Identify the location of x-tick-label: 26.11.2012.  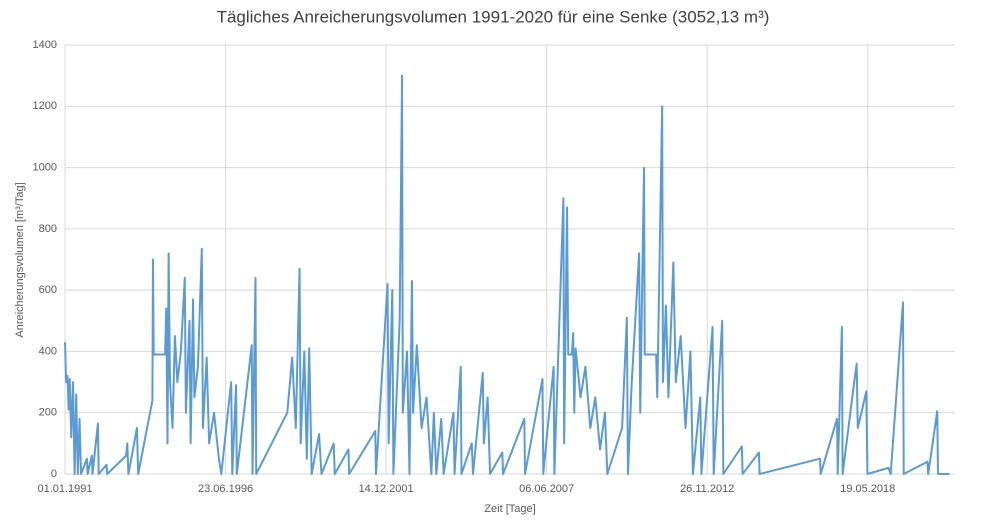
(707, 489).